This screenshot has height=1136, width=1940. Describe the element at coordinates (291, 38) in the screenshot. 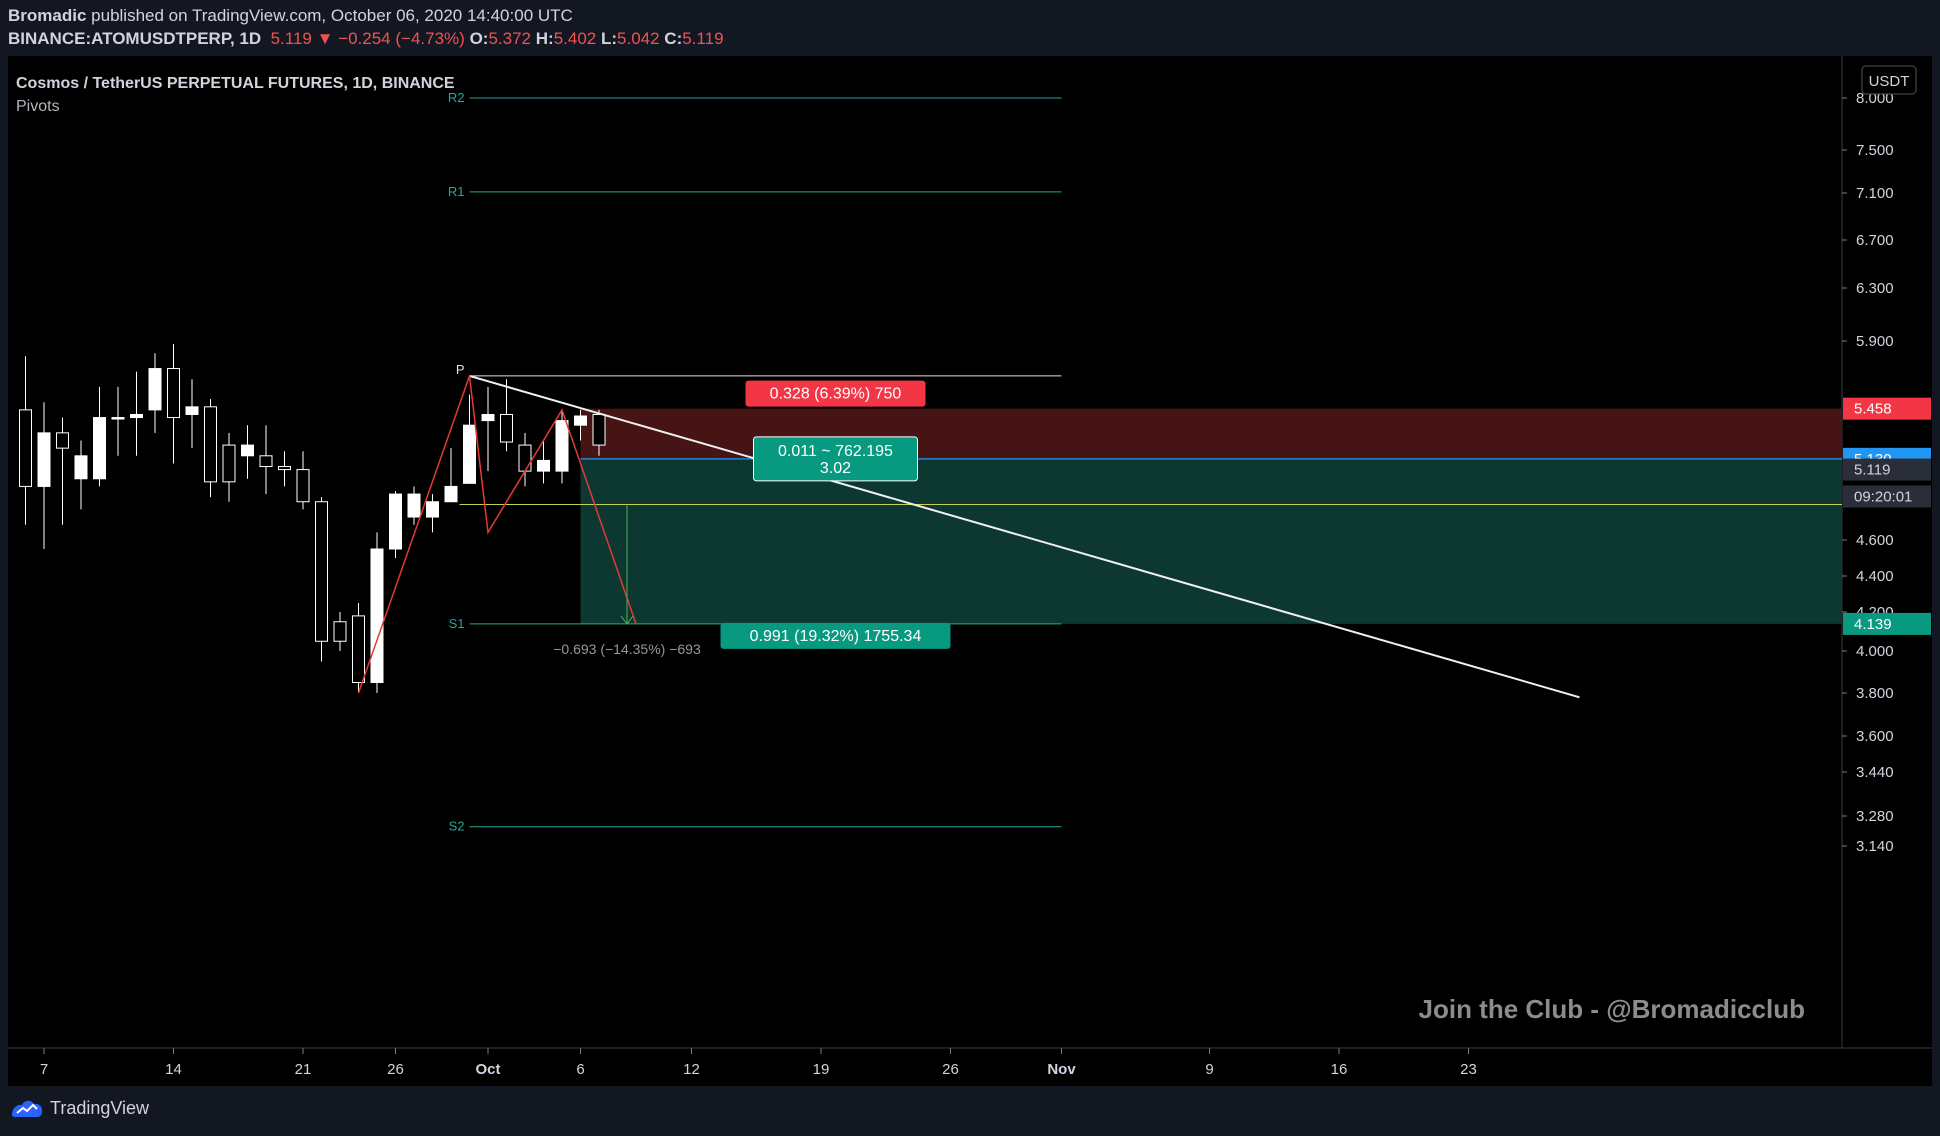

I see `last-price: 5.119` at that location.